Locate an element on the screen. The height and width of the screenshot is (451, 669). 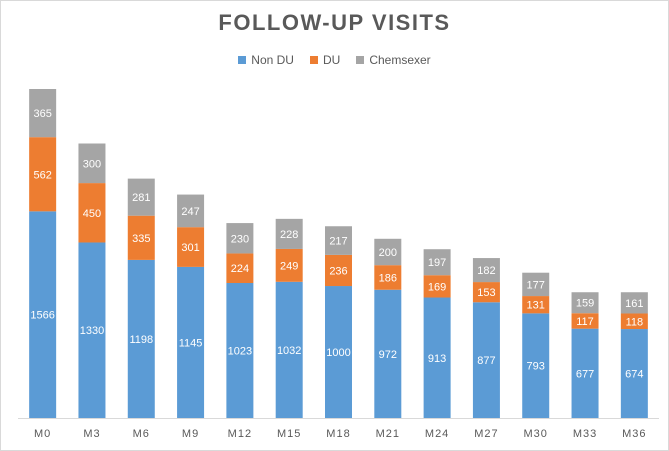
bar-non-du-m24 is located at coordinates (437, 357).